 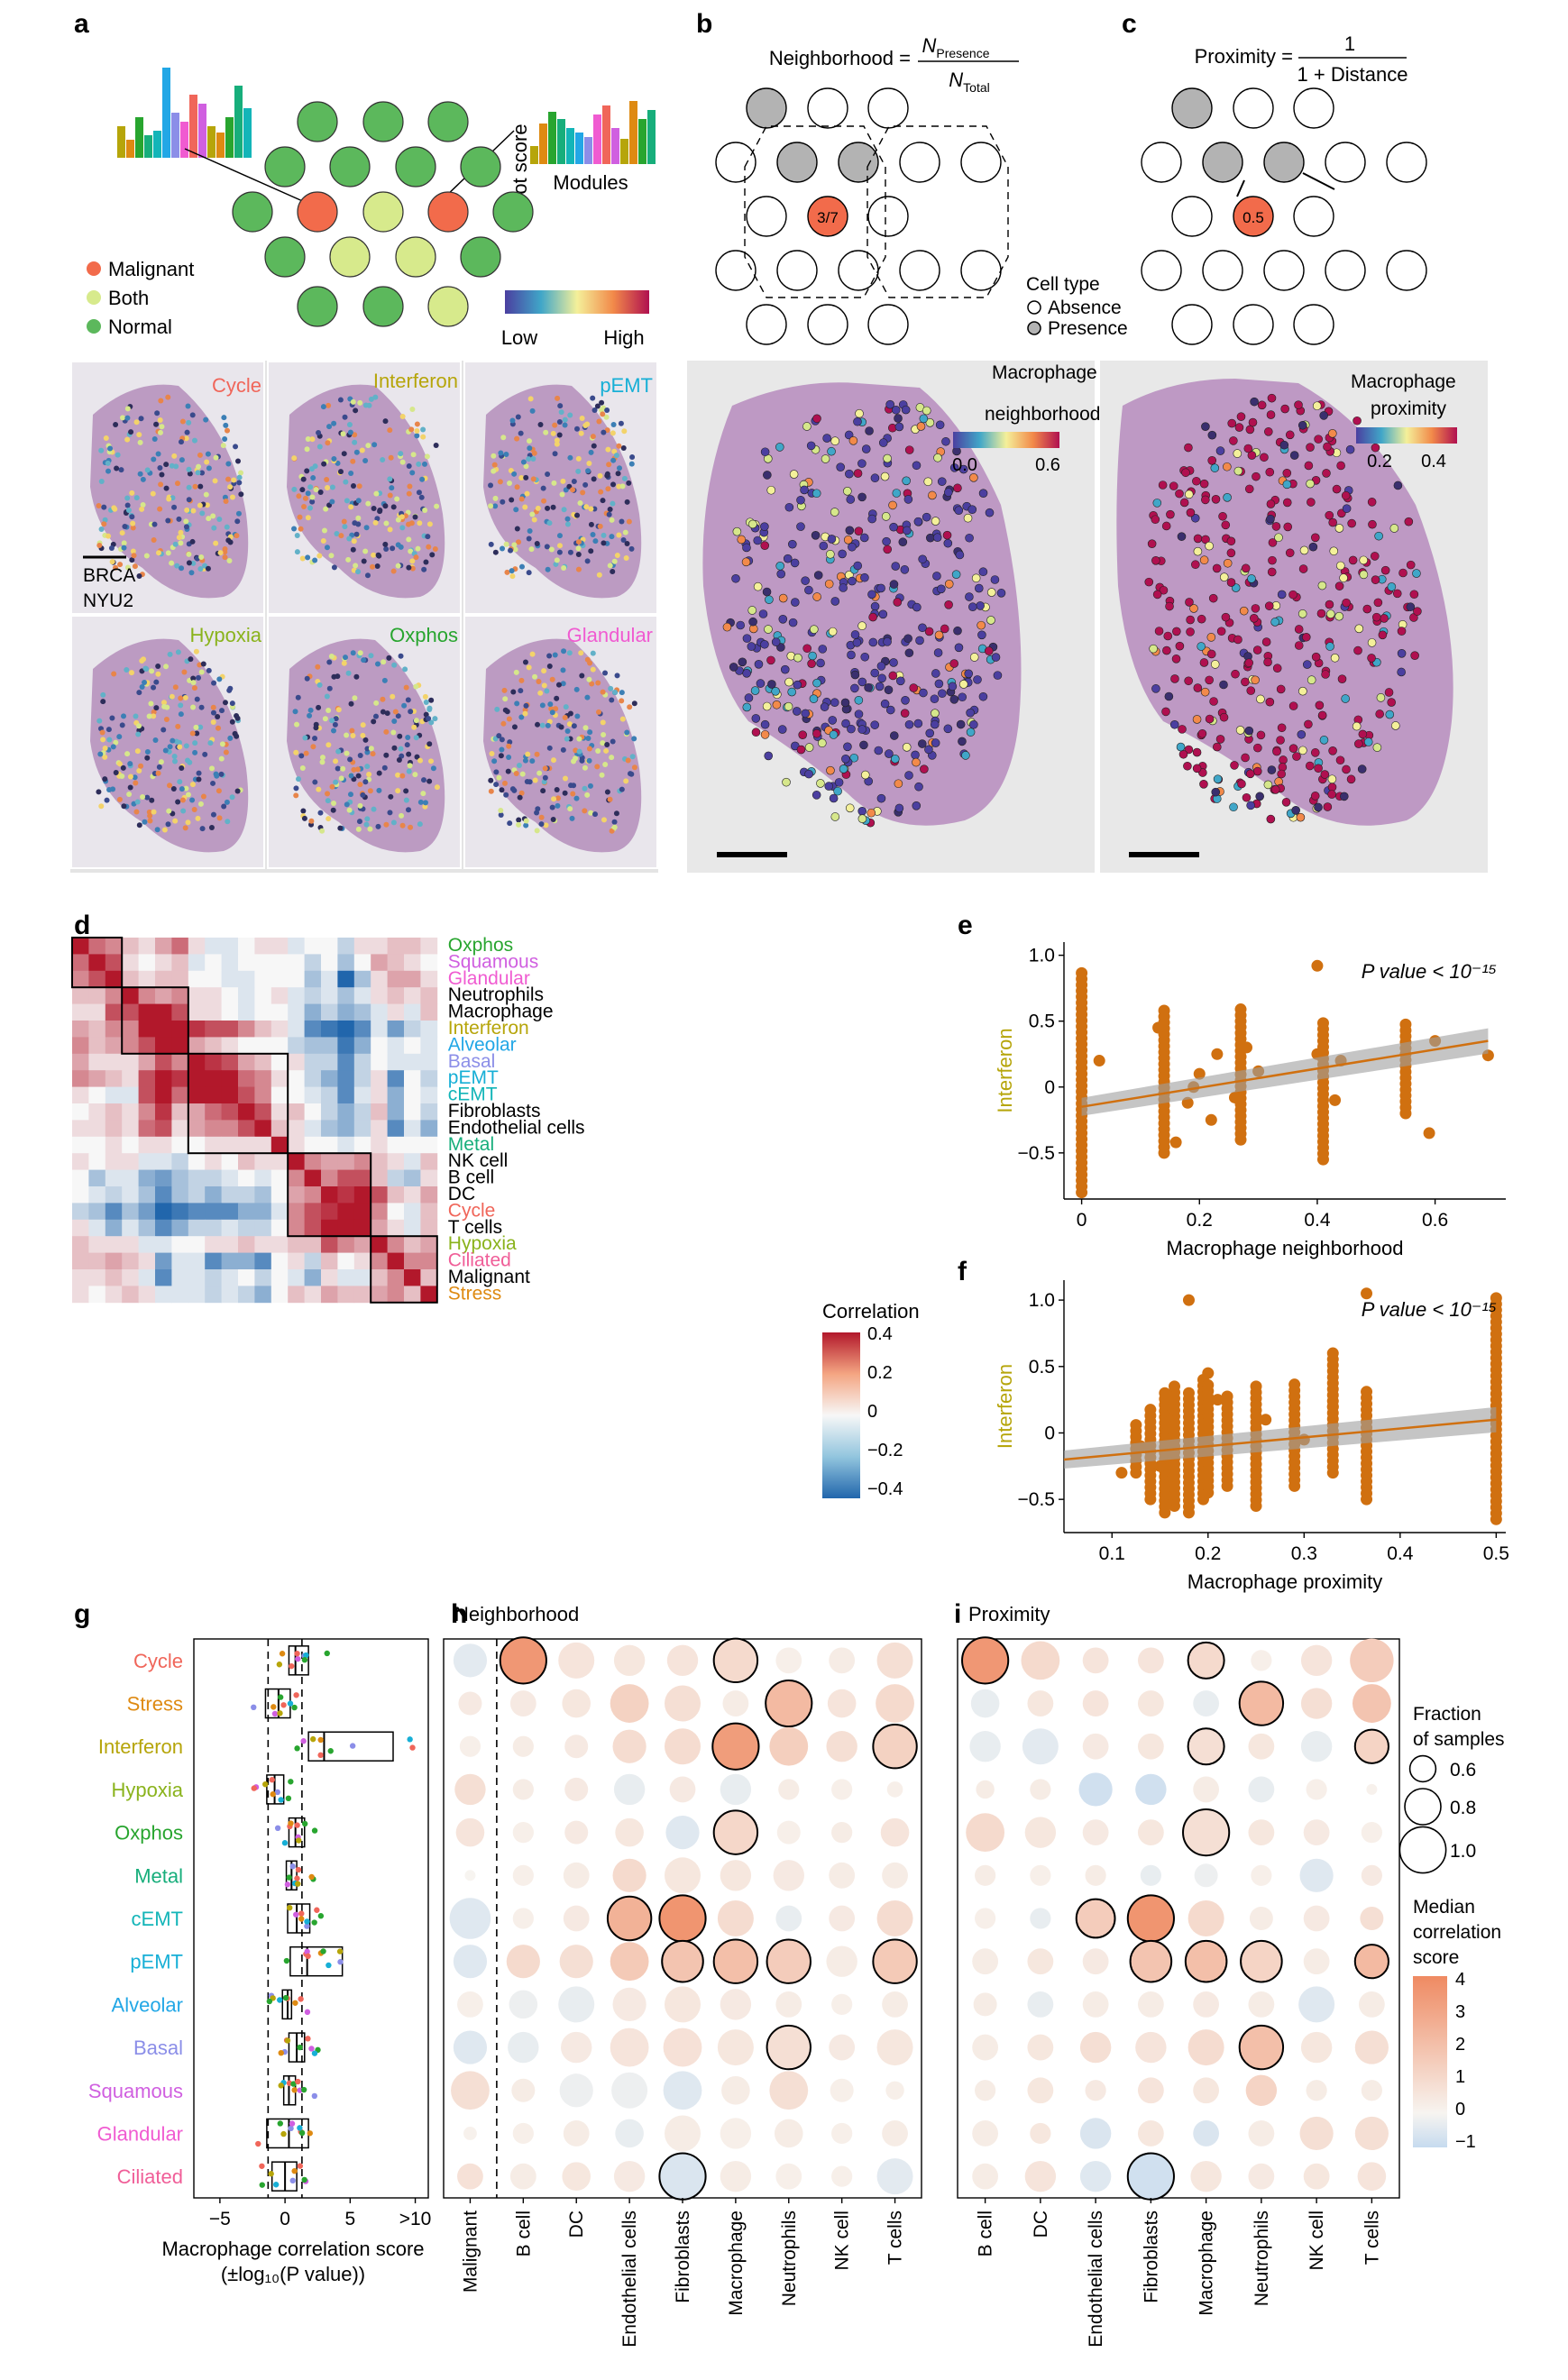 I want to click on column-label: DC, so click(x=576, y=2224).